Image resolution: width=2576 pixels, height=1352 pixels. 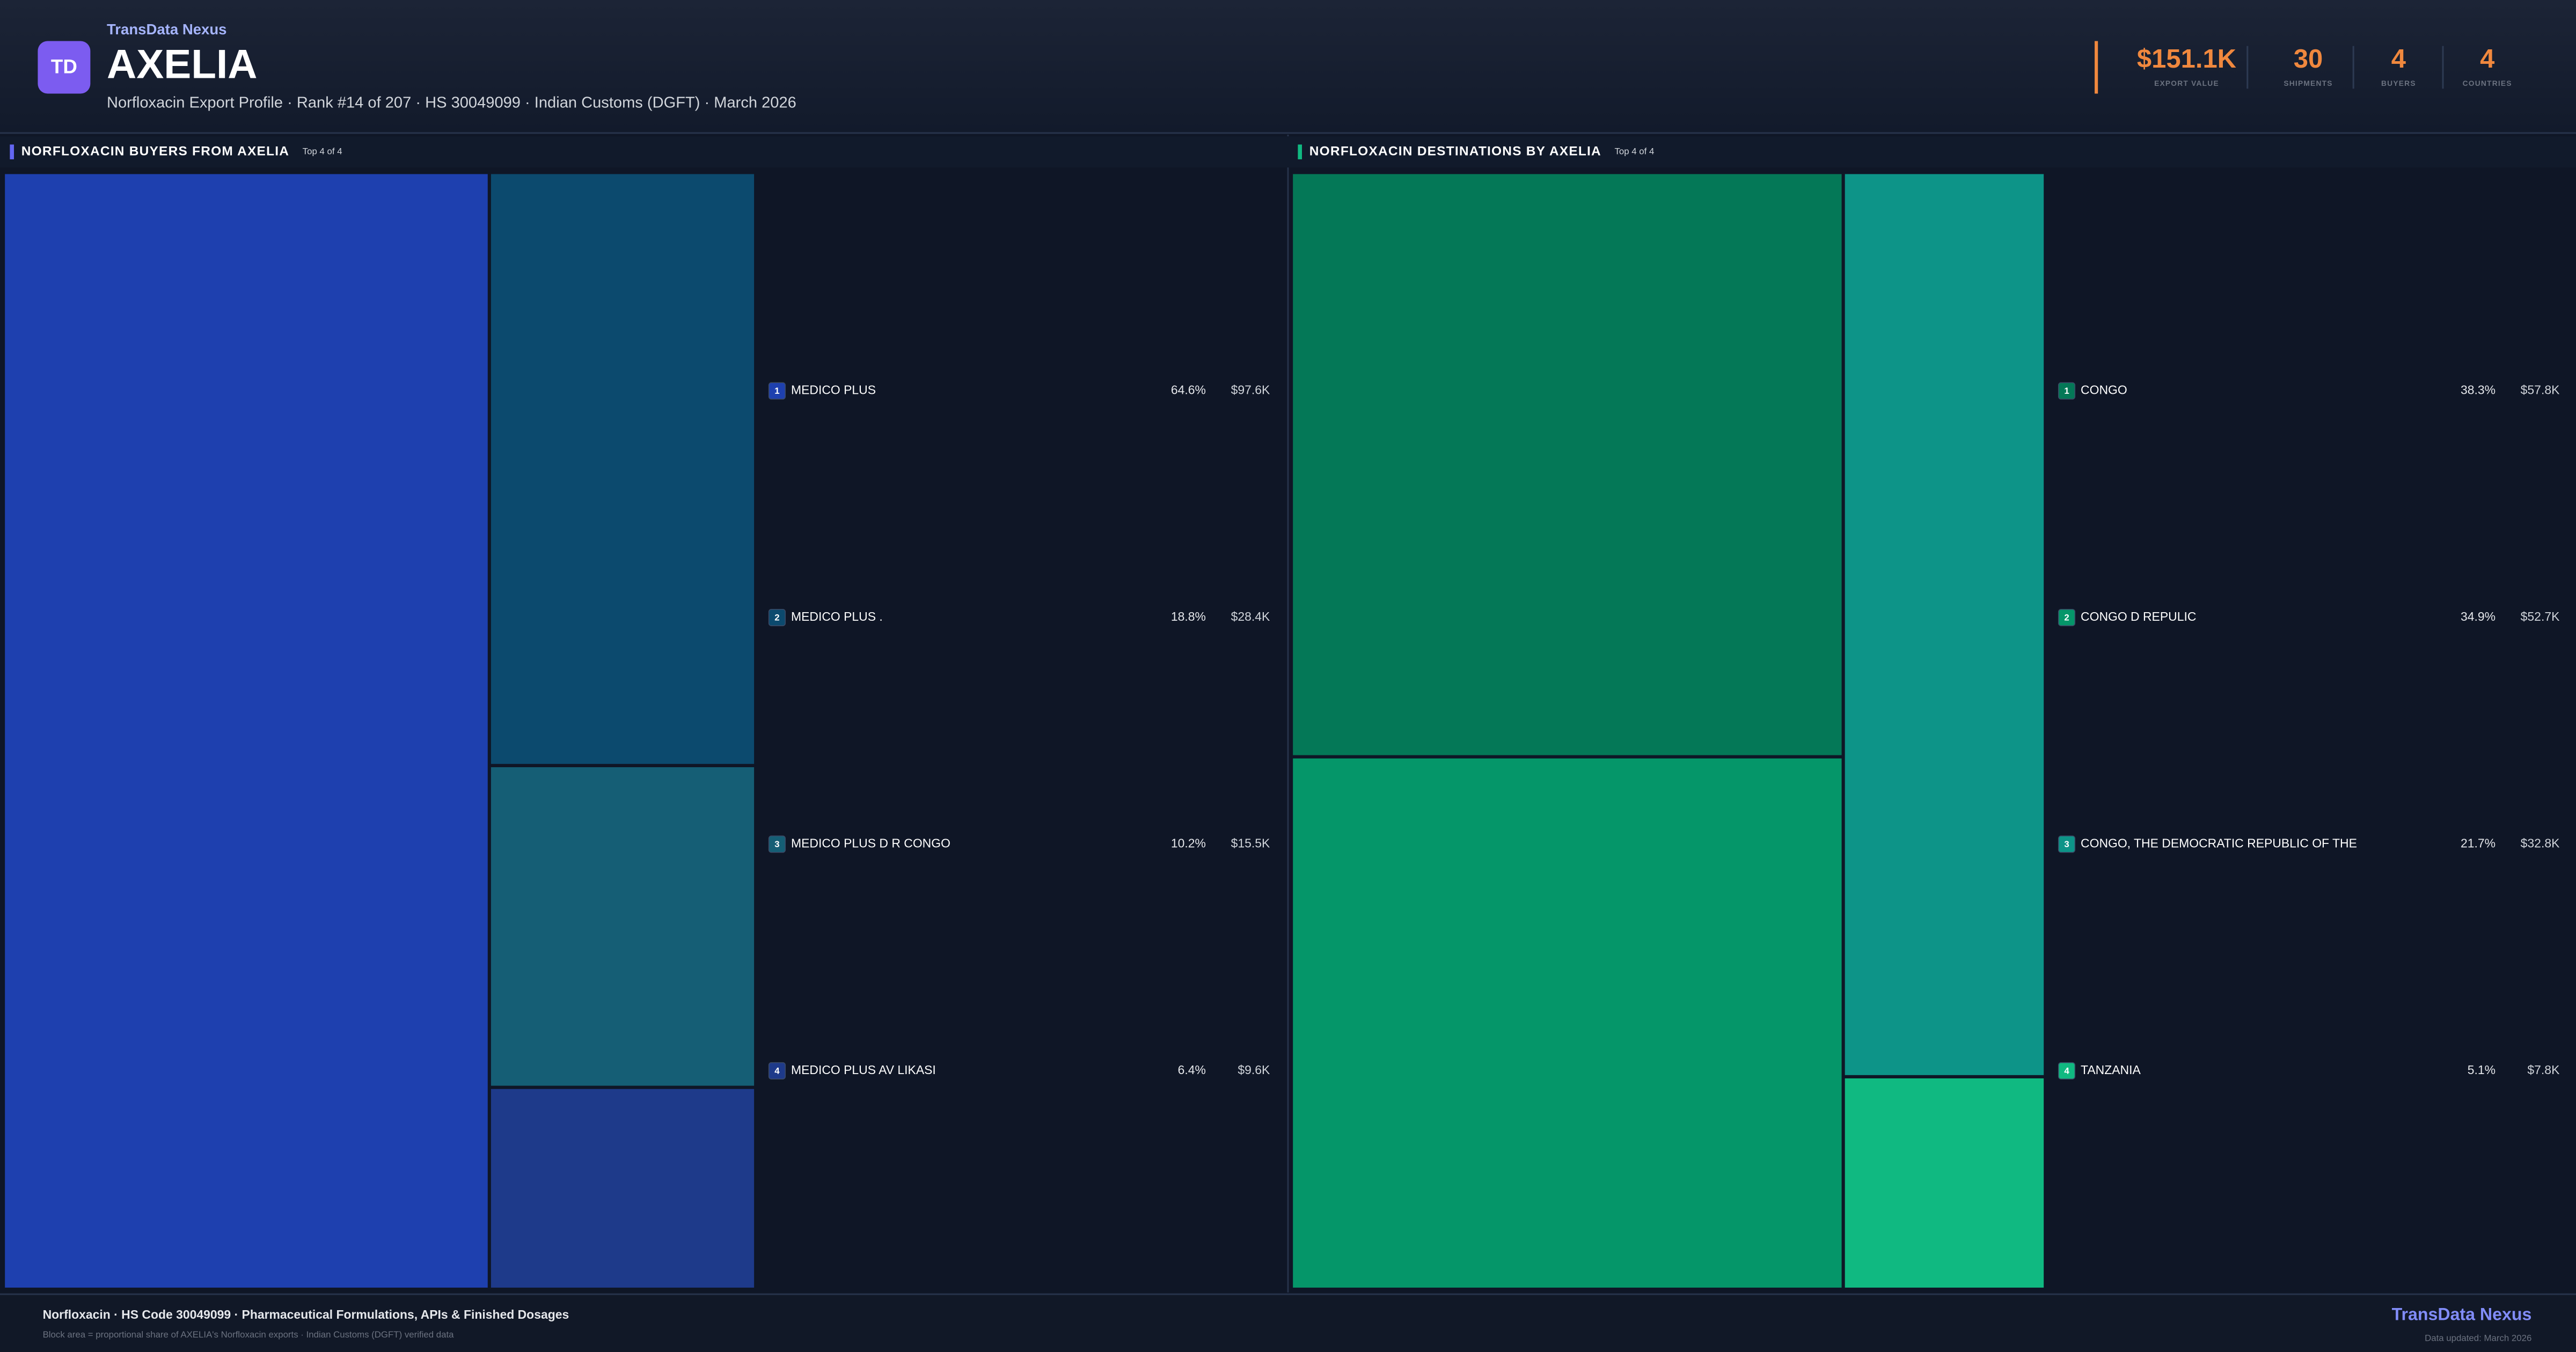 What do you see at coordinates (1192, 1070) in the screenshot?
I see `list-share: 6.4%` at bounding box center [1192, 1070].